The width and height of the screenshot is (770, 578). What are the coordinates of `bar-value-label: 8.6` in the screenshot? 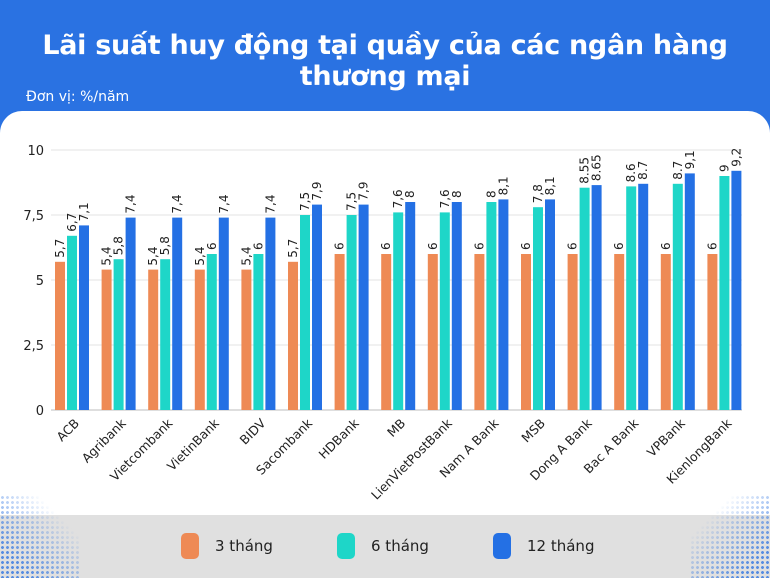 It's located at (631, 172).